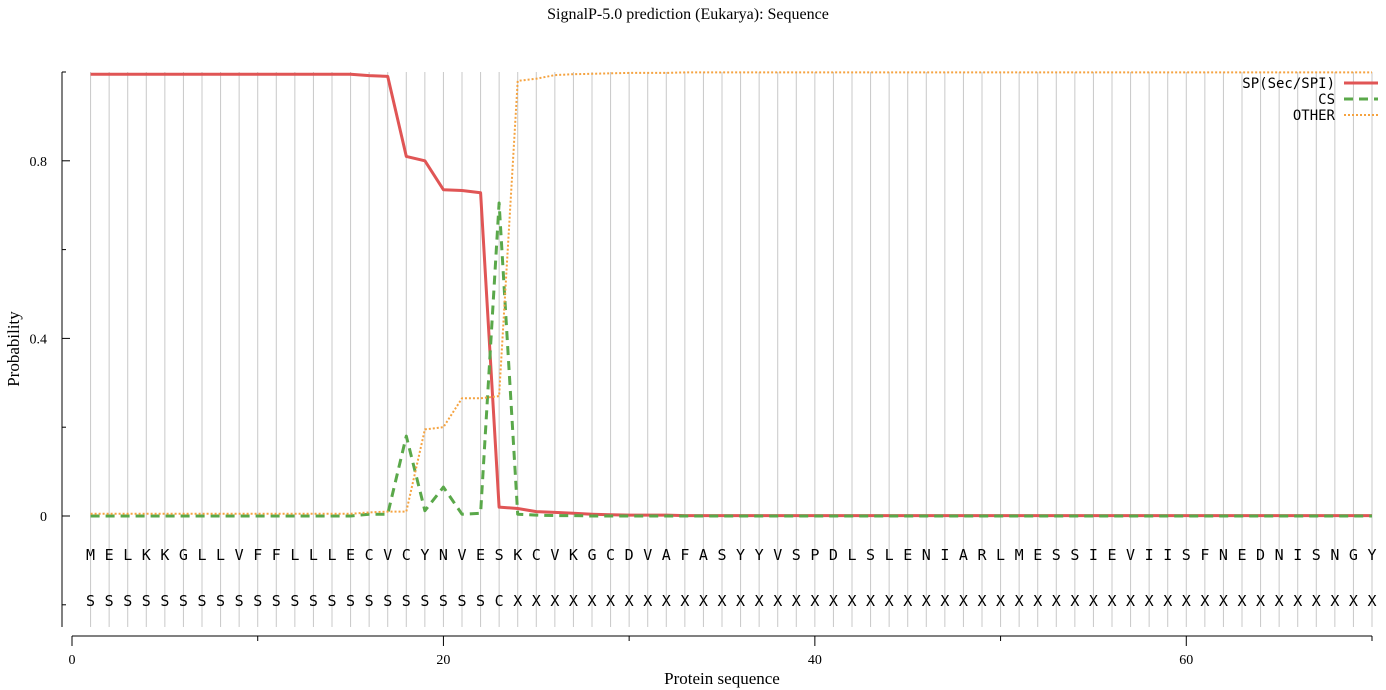 Image resolution: width=1386 pixels, height=690 pixels. I want to click on y-tick-label: 0.4, so click(39, 339).